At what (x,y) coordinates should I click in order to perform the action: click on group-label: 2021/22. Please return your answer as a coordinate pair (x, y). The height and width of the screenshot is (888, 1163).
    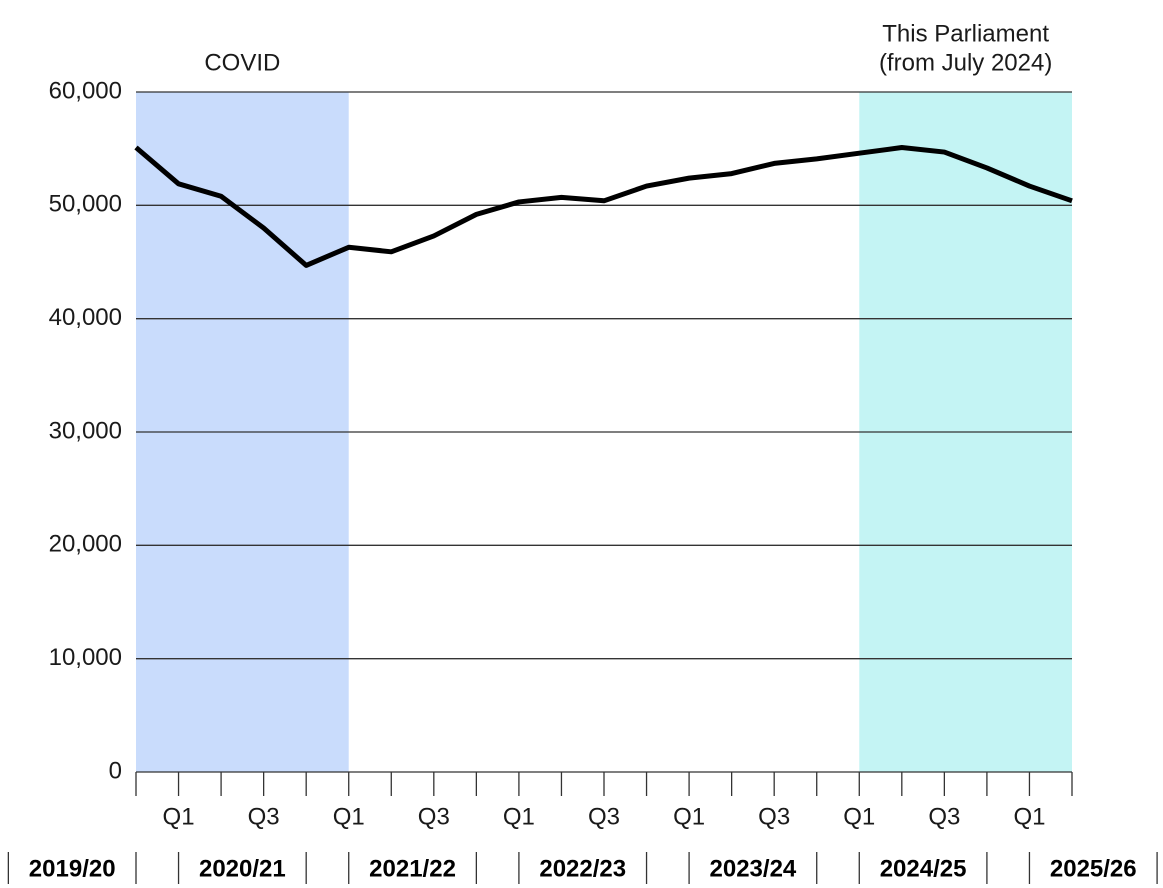
    Looking at the image, I should click on (412, 868).